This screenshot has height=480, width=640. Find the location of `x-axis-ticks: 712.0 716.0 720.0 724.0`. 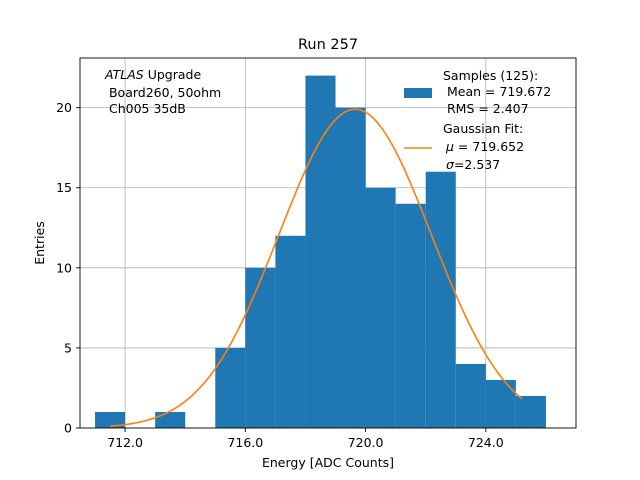

x-axis-ticks: 712.0 716.0 720.0 724.0 is located at coordinates (305, 439).